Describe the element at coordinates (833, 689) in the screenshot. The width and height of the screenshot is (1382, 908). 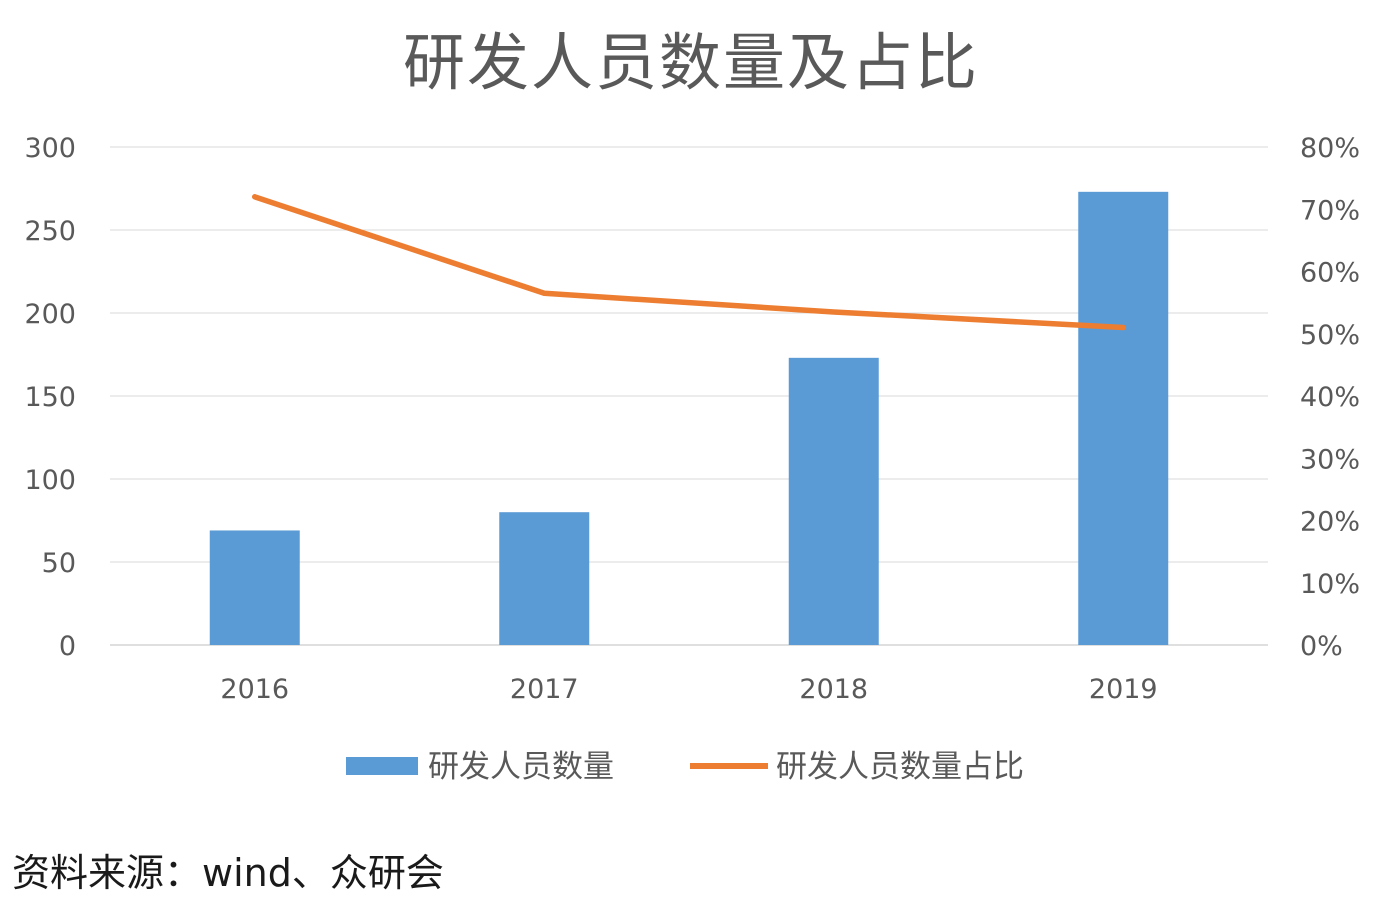
I see `x-tick-label: 2018` at that location.